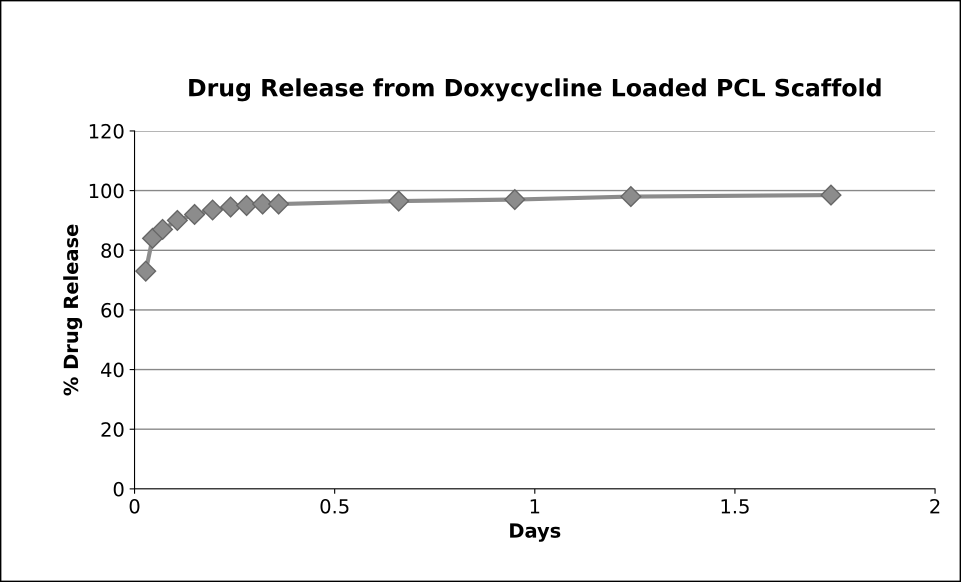 The width and height of the screenshot is (961, 582). Describe the element at coordinates (112, 250) in the screenshot. I see `y-tick-label: 80` at that location.